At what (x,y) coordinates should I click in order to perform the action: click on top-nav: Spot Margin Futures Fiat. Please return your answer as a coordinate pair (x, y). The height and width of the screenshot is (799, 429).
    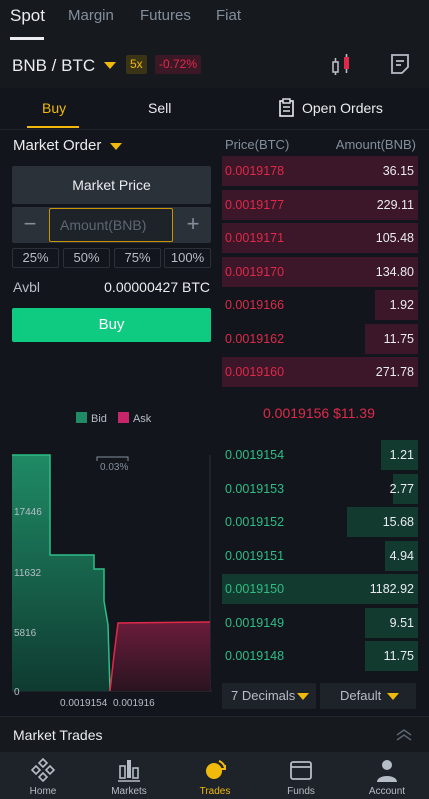
    Looking at the image, I should click on (214, 20).